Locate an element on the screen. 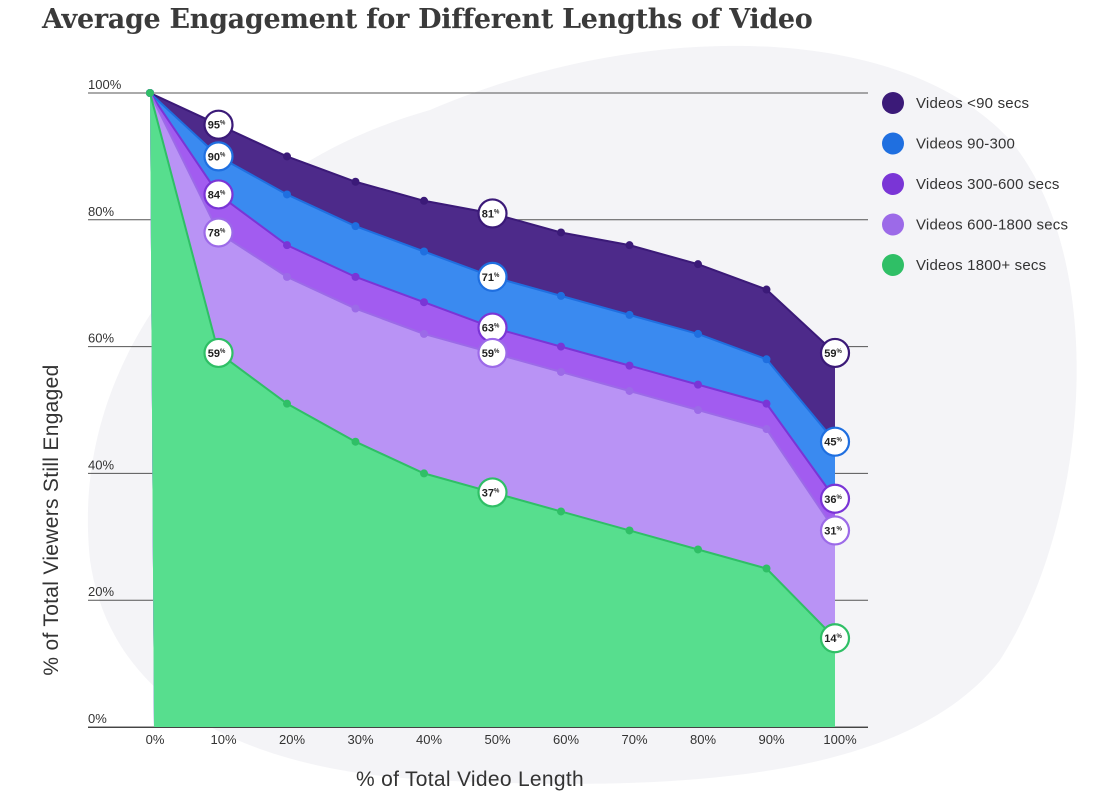  value-badge: 14% is located at coordinates (835, 638).